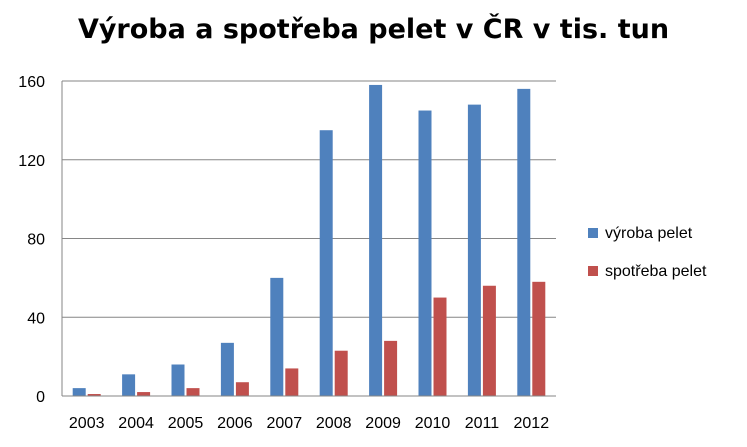 Image resolution: width=747 pixels, height=447 pixels. Describe the element at coordinates (242, 389) in the screenshot. I see `bar-spotreba-2006` at that location.